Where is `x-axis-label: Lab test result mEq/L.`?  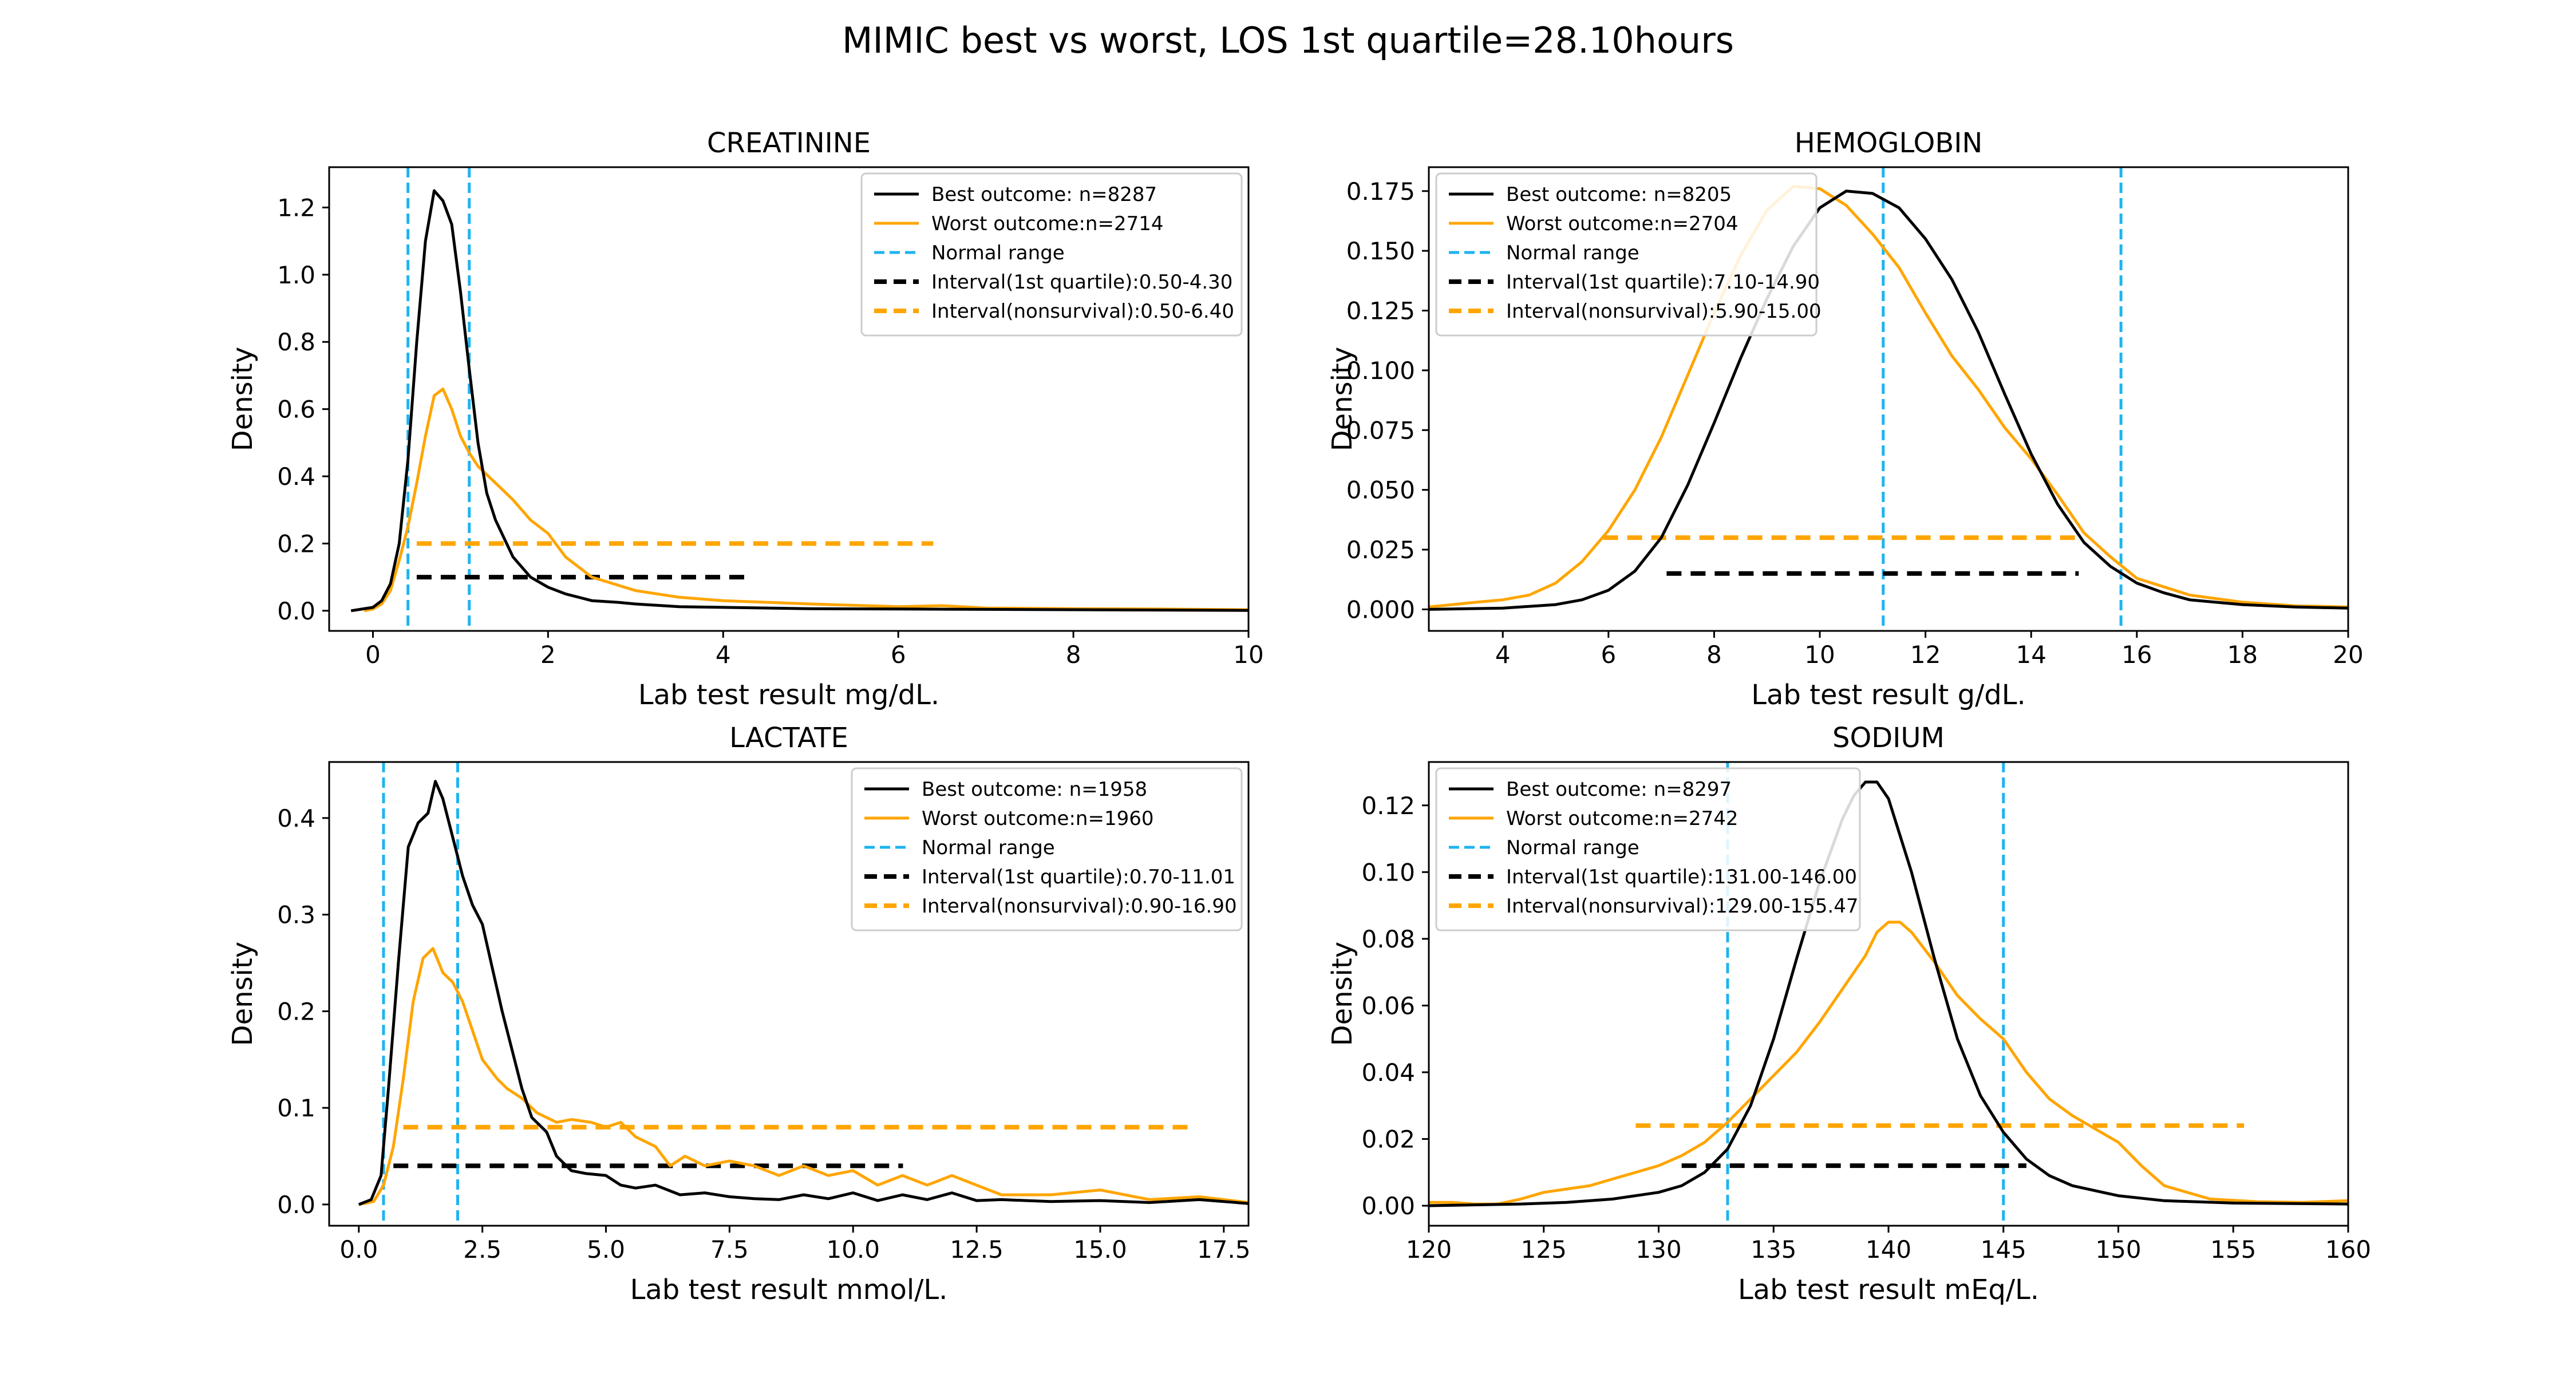 x-axis-label: Lab test result mEq/L. is located at coordinates (1888, 1290).